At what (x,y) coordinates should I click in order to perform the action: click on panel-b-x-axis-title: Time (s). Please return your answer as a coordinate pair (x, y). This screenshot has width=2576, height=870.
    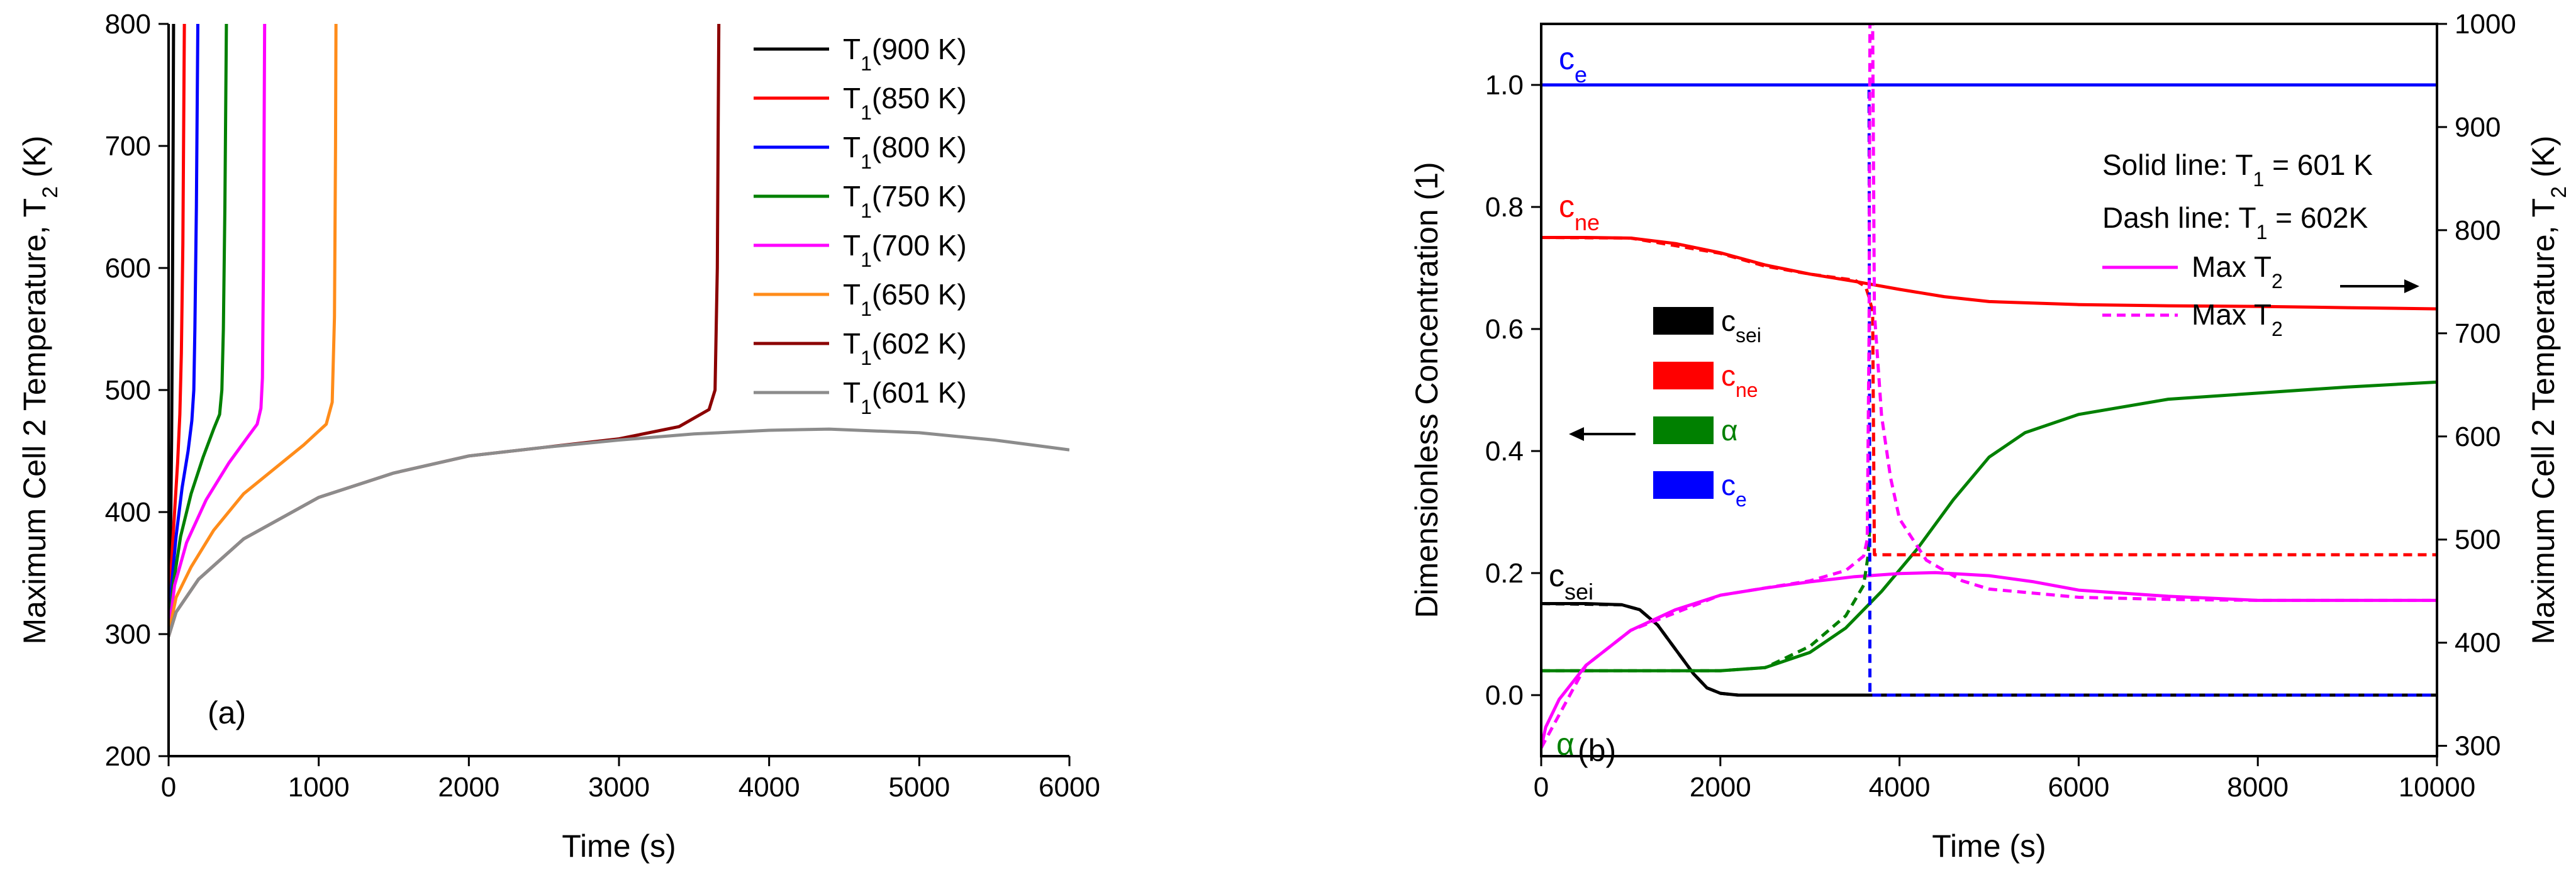
    Looking at the image, I should click on (1989, 846).